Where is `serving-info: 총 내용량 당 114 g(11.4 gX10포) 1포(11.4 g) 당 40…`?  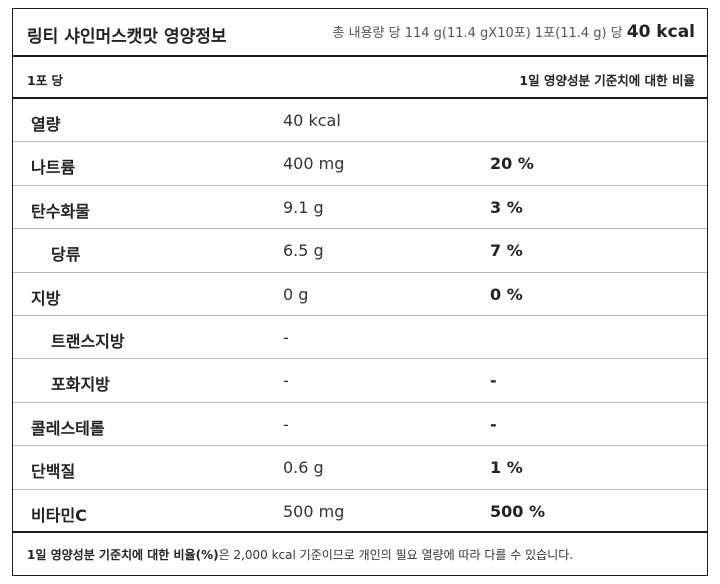
serving-info: 총 내용량 당 114 g(11.4 gX10포) 1포(11.4 g) 당 40… is located at coordinates (514, 32).